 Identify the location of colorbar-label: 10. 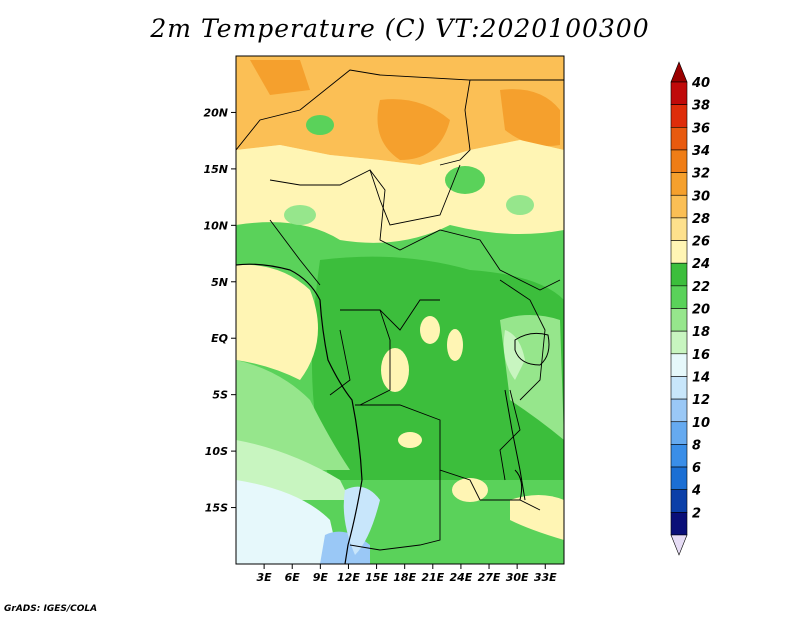
(701, 423).